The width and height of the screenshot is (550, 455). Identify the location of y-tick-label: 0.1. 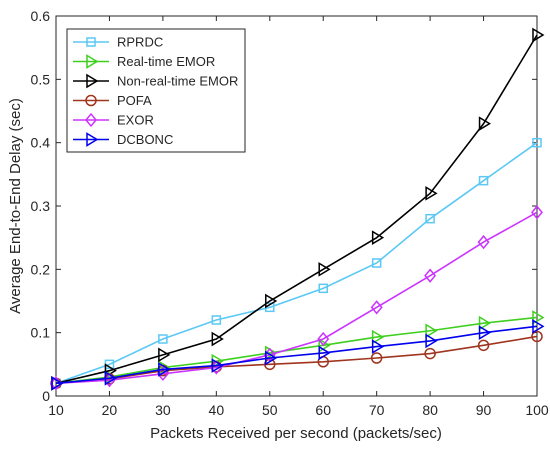
(41, 333).